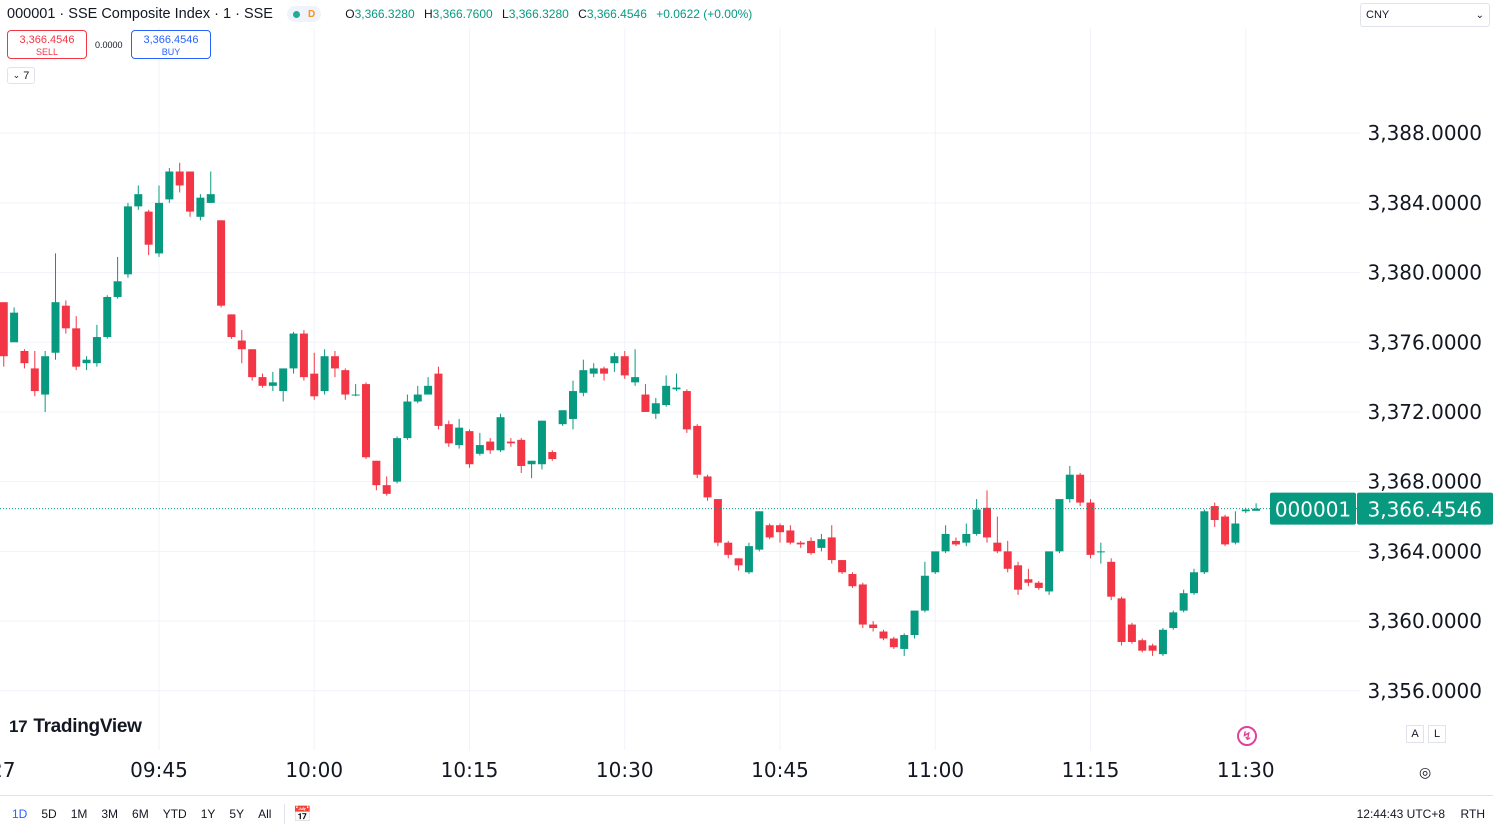  What do you see at coordinates (171, 44) in the screenshot?
I see `buy-button: 3,366.4546 BUY` at bounding box center [171, 44].